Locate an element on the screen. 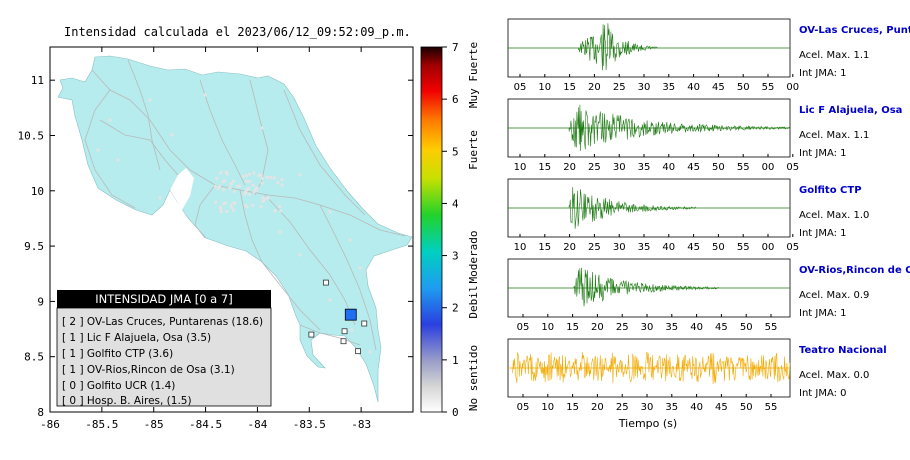 Image resolution: width=910 pixels, height=460 pixels. station-accel: Acel. Max. 1.1 is located at coordinates (834, 135).